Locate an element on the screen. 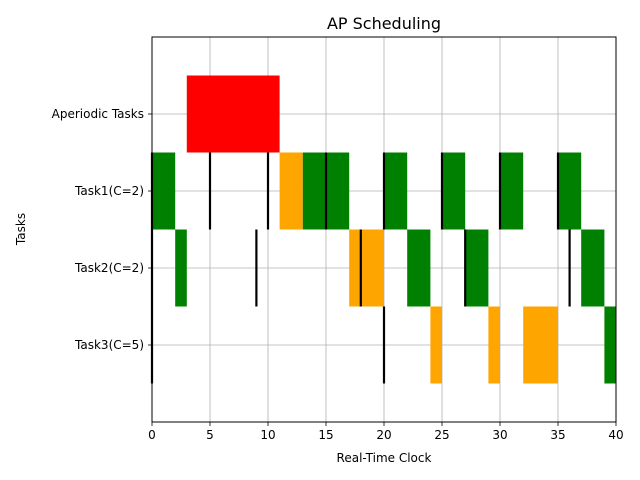 The height and width of the screenshot is (480, 640). x-axis-label: Real-Time Clock is located at coordinates (384, 458).